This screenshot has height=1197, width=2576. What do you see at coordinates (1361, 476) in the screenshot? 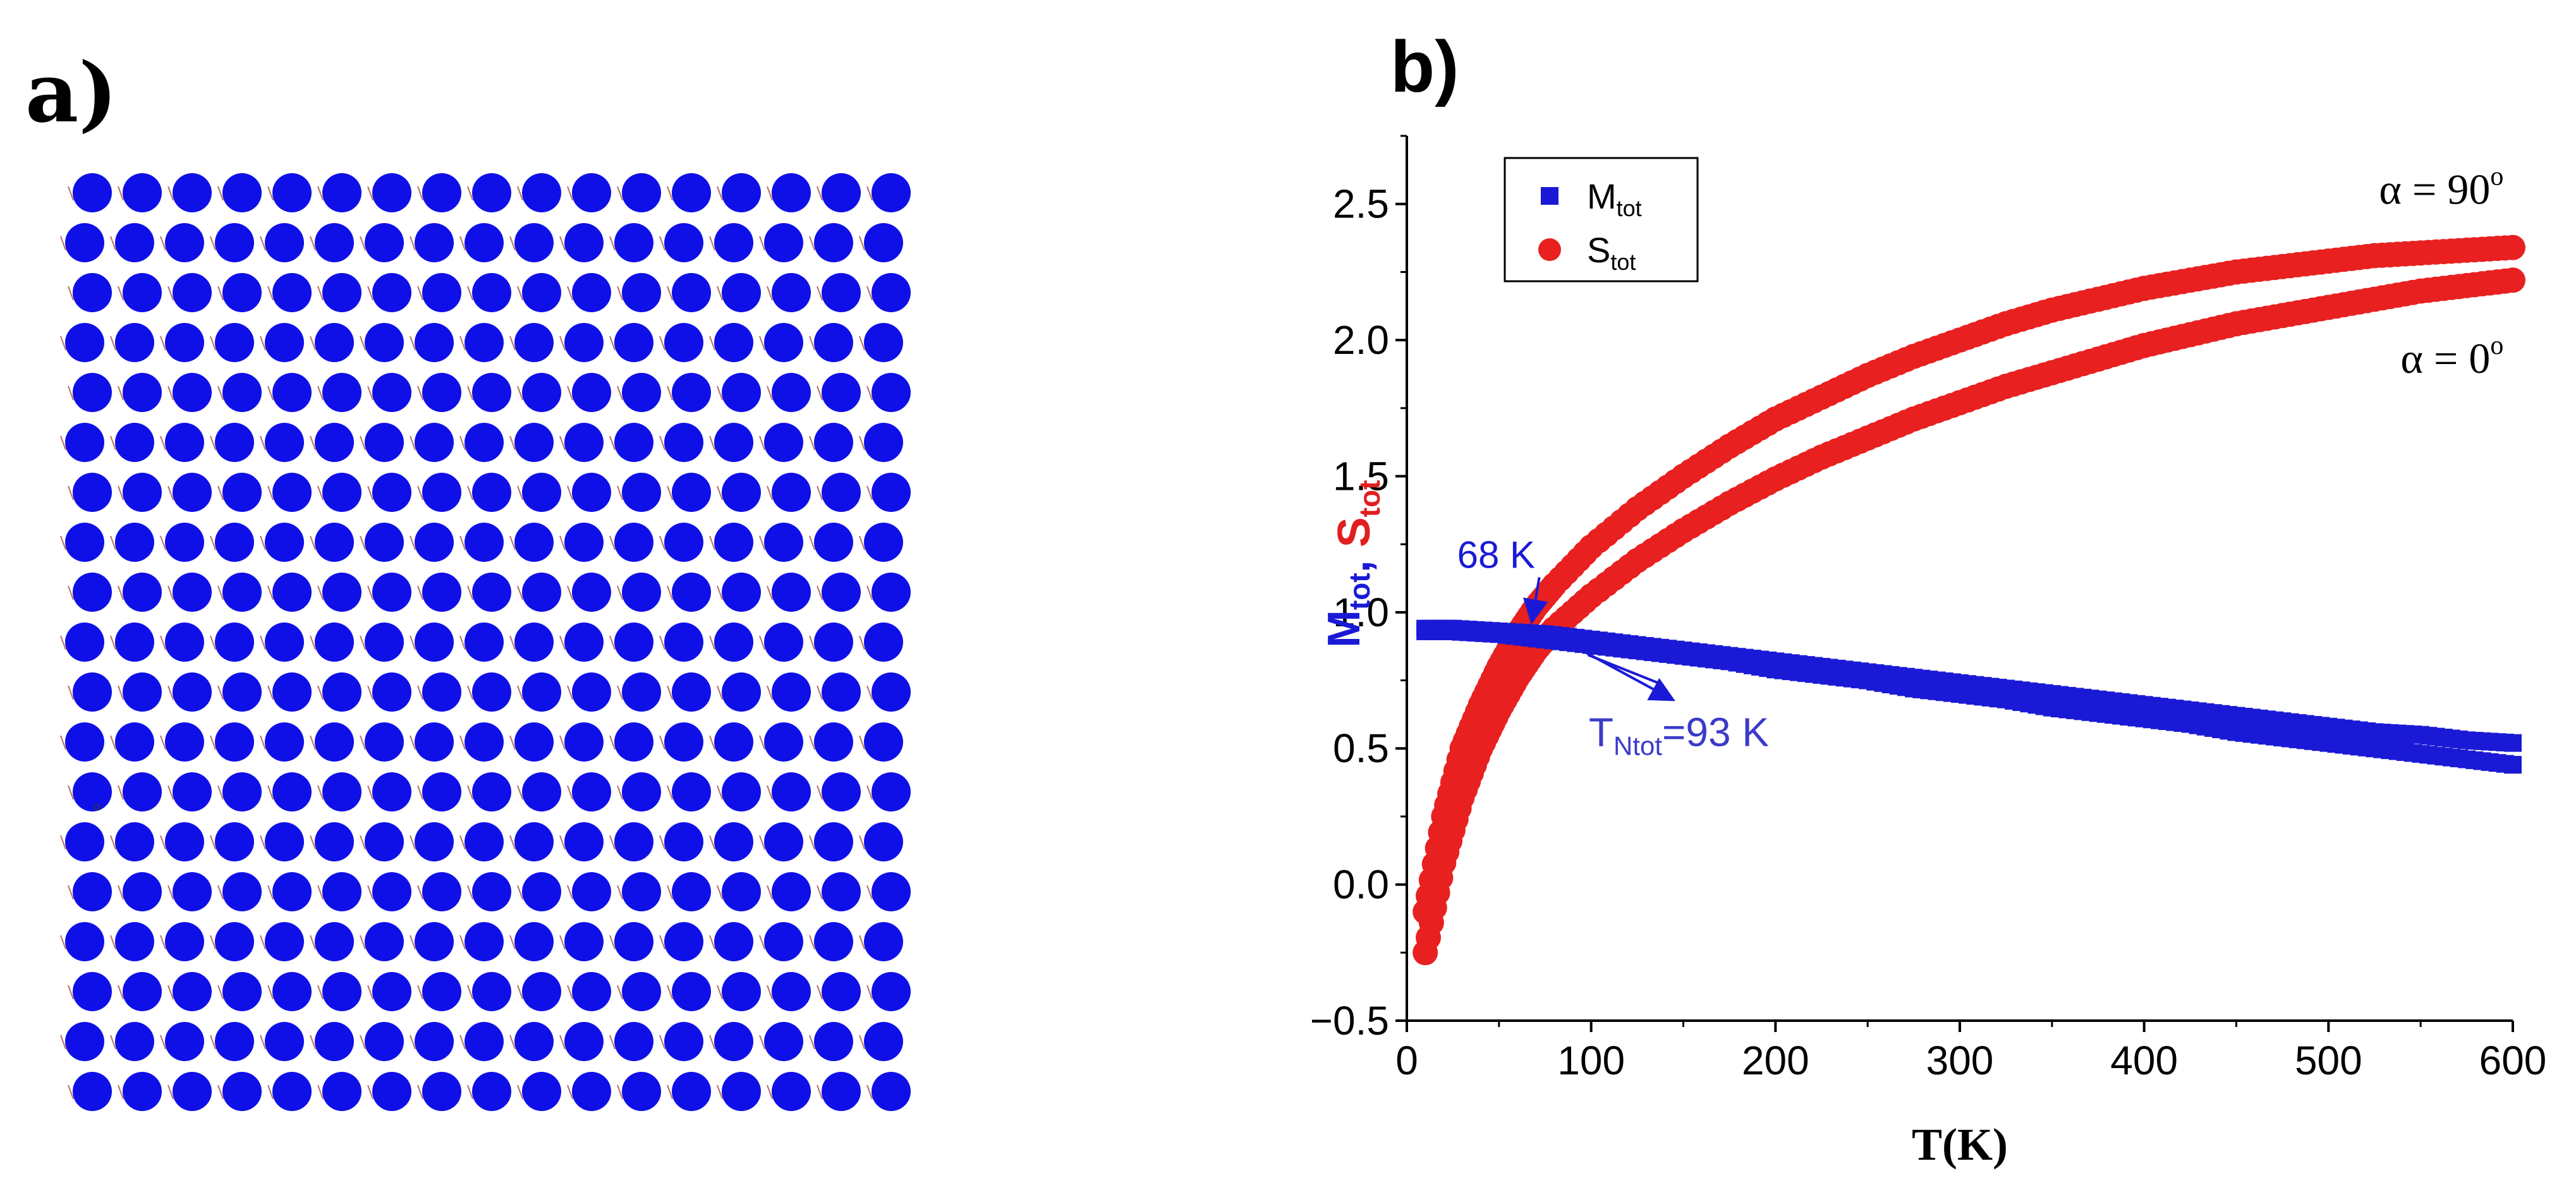
I see `y-tick-label: 1.5` at bounding box center [1361, 476].